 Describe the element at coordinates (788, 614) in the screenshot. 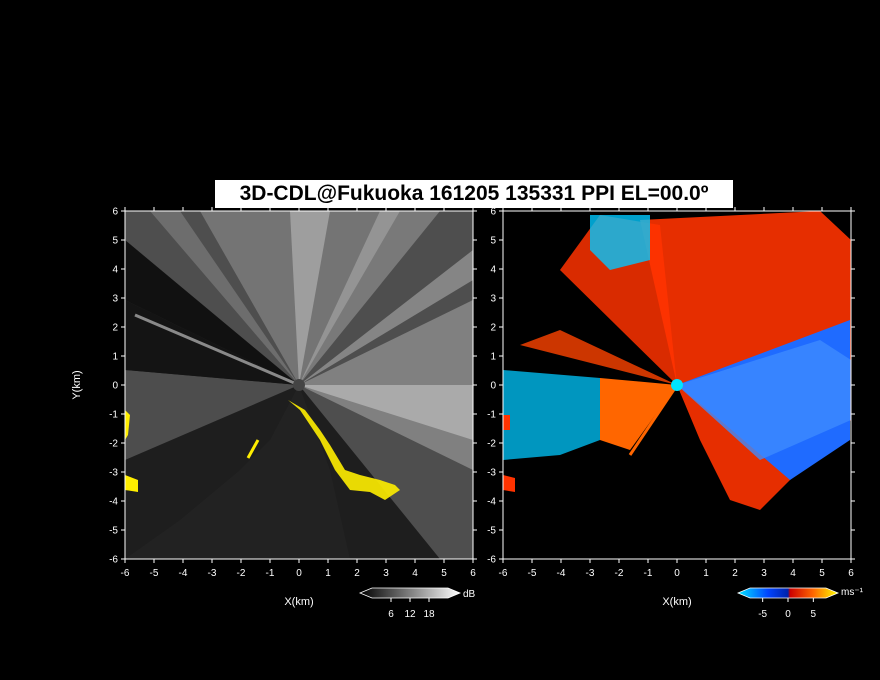

I see `colorbar-tick-label: 0` at that location.